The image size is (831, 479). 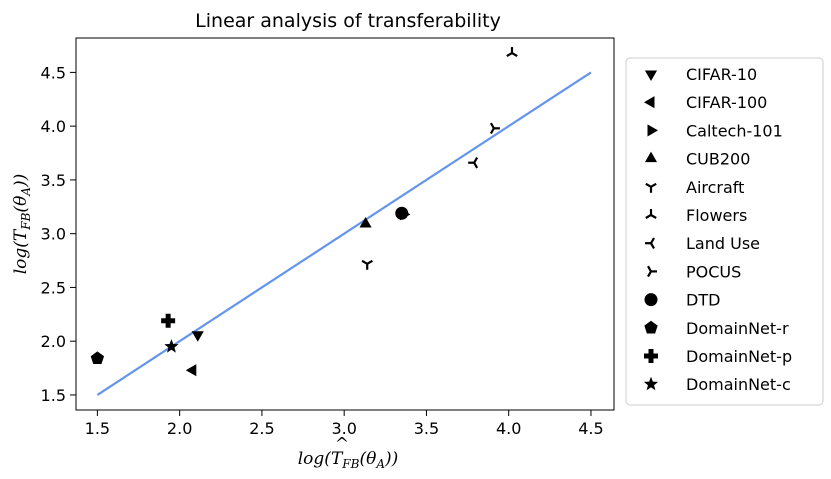 I want to click on x-axis-label: log(TFB(θA)) ^, so click(x=348, y=452).